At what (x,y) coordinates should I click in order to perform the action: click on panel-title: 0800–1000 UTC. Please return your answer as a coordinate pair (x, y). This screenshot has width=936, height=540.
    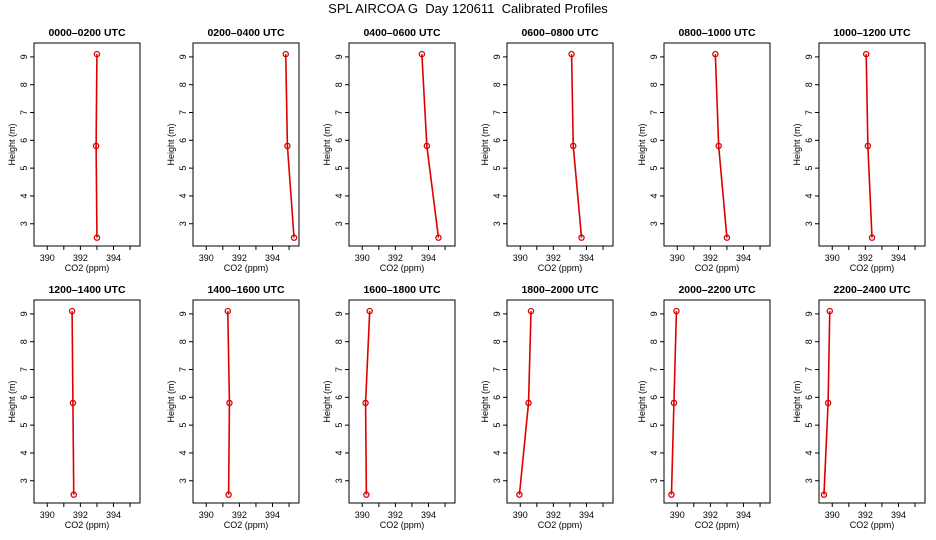
    Looking at the image, I should click on (716, 33).